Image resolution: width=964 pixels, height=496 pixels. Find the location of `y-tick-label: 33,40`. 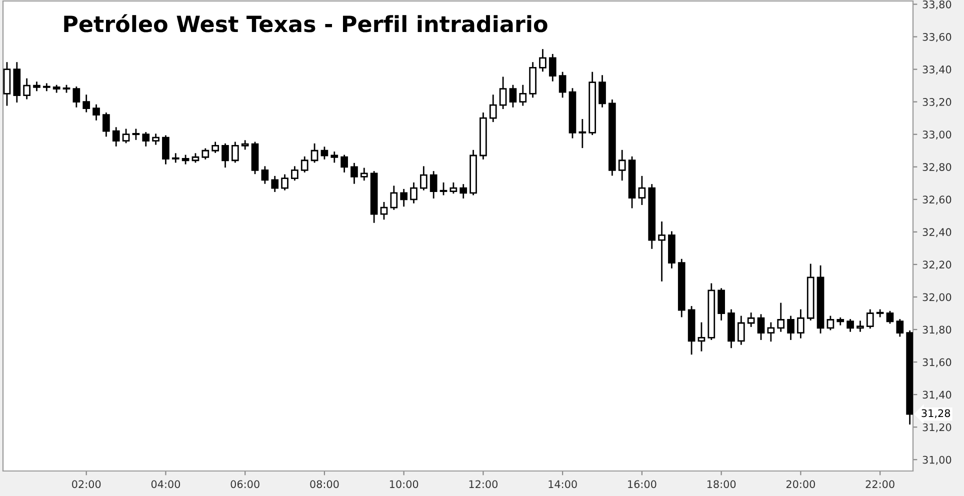

y-tick-label: 33,40 is located at coordinates (937, 70).